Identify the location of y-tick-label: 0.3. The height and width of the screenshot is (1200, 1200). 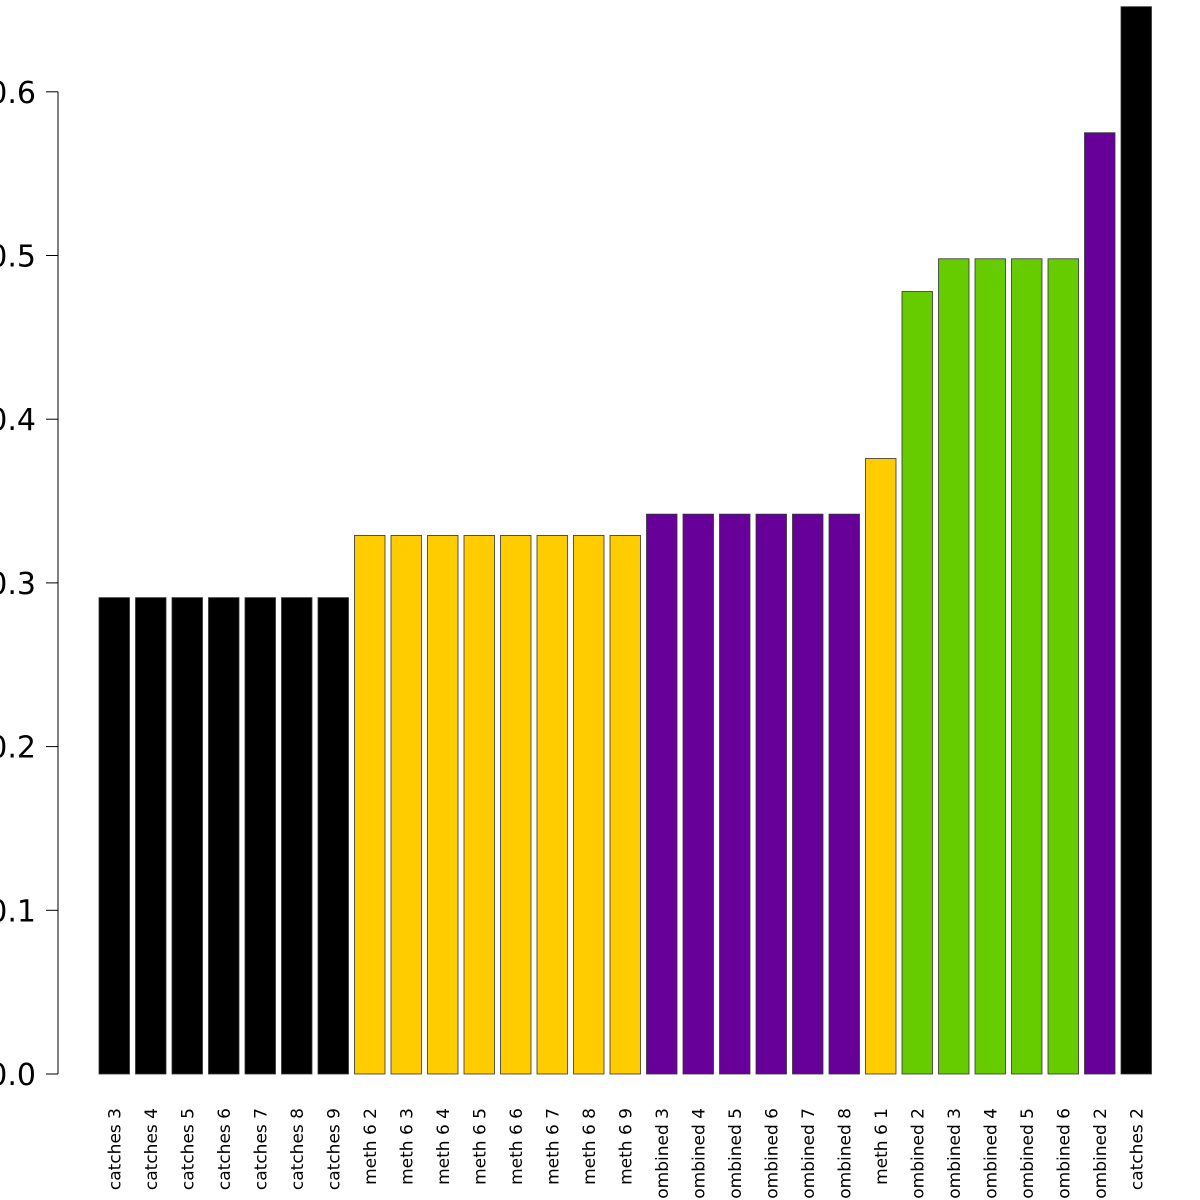
(18, 584).